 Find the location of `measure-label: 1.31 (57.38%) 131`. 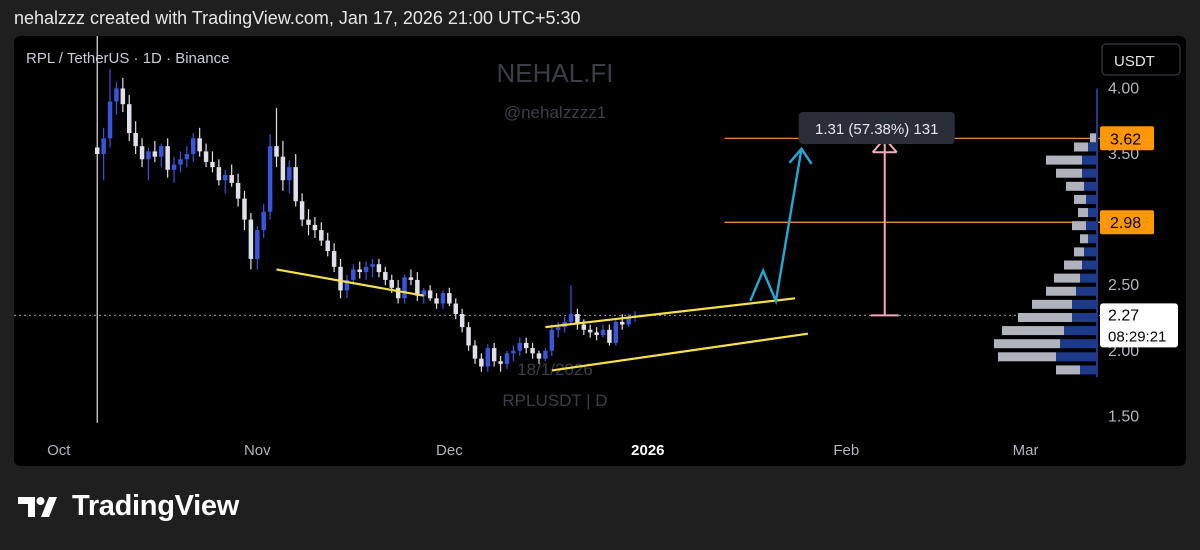

measure-label: 1.31 (57.38%) 131 is located at coordinates (876, 129).